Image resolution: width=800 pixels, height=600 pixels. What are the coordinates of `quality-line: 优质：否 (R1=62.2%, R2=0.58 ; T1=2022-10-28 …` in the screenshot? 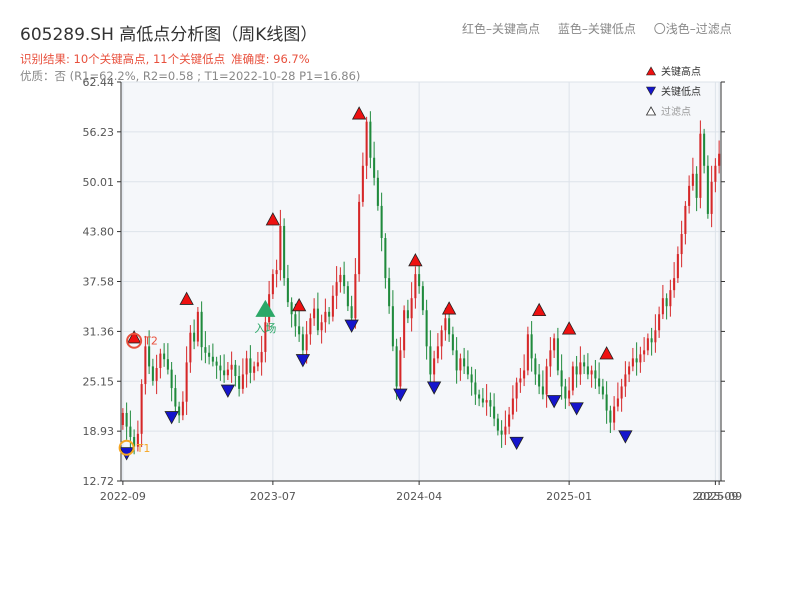 It's located at (190, 76).